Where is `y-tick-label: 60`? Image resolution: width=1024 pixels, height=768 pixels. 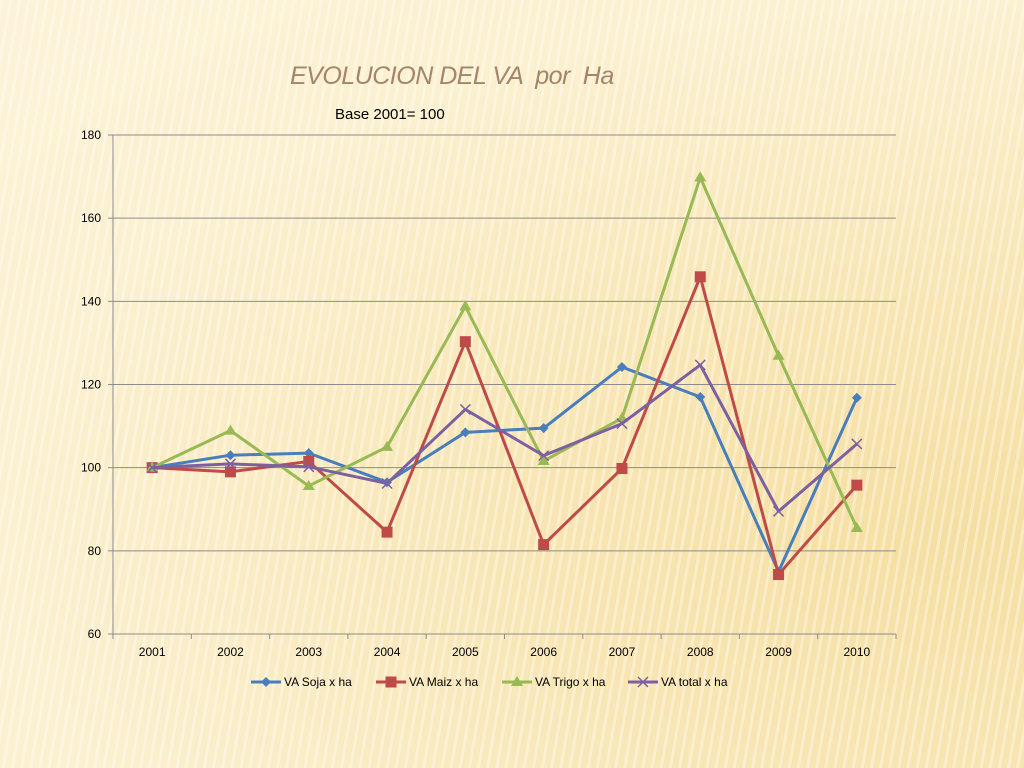 y-tick-label: 60 is located at coordinates (95, 634).